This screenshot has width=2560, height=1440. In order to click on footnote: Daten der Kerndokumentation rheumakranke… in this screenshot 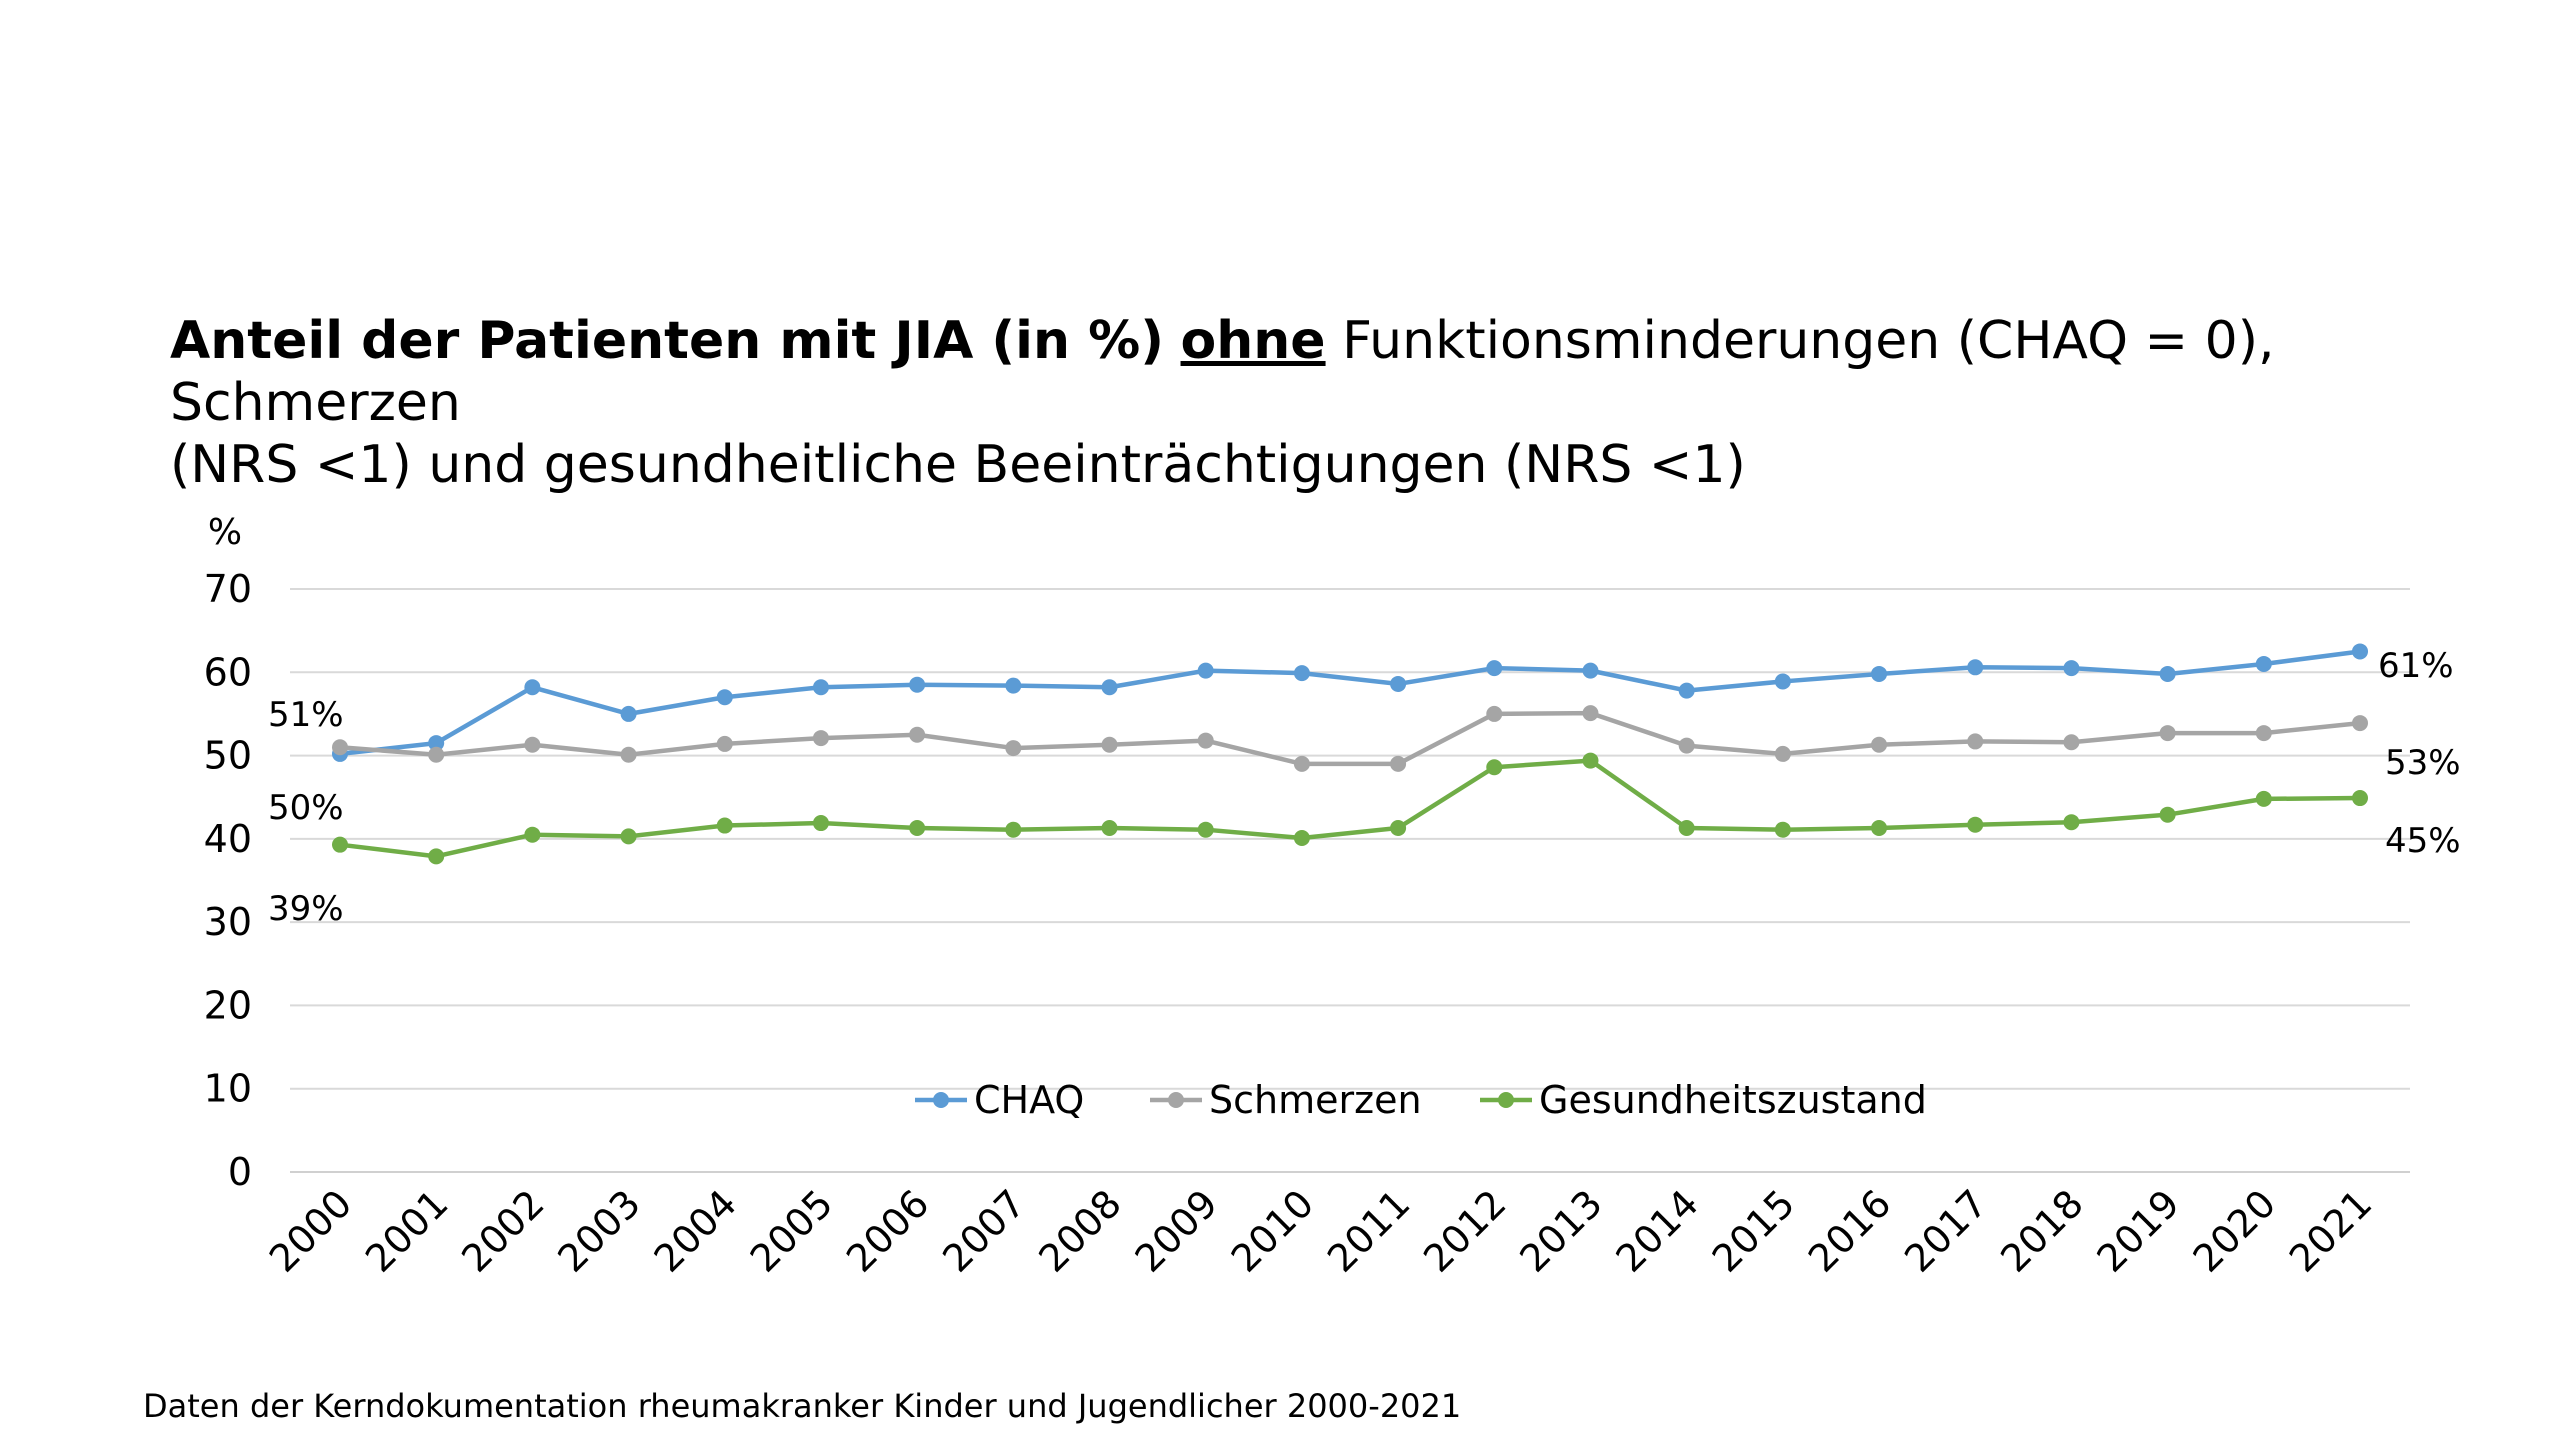, I will do `click(802, 1406)`.